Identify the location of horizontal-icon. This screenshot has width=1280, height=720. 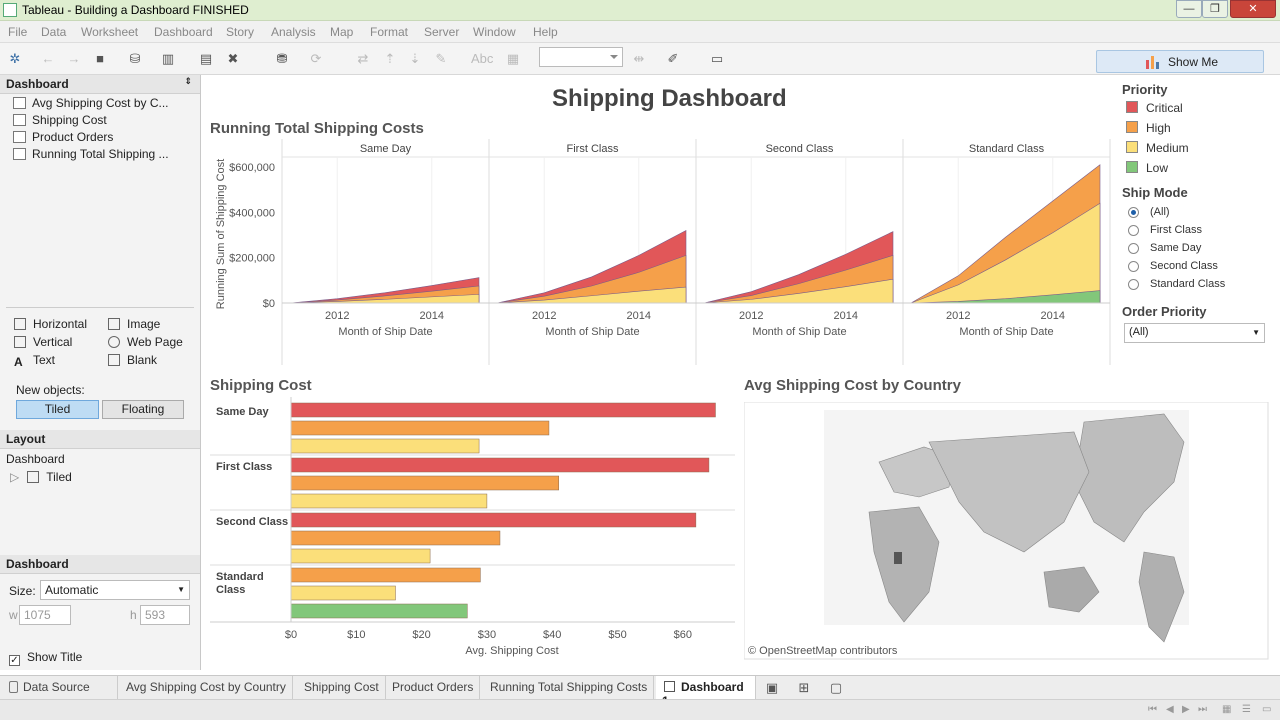
(20, 324).